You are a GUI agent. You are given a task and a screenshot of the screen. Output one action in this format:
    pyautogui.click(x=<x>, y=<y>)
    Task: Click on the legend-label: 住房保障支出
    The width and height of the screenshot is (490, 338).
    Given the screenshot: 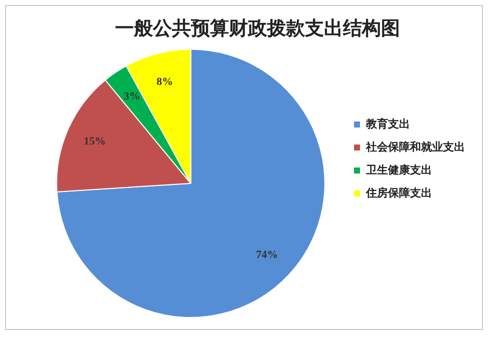 What is the action you would take?
    pyautogui.click(x=398, y=193)
    